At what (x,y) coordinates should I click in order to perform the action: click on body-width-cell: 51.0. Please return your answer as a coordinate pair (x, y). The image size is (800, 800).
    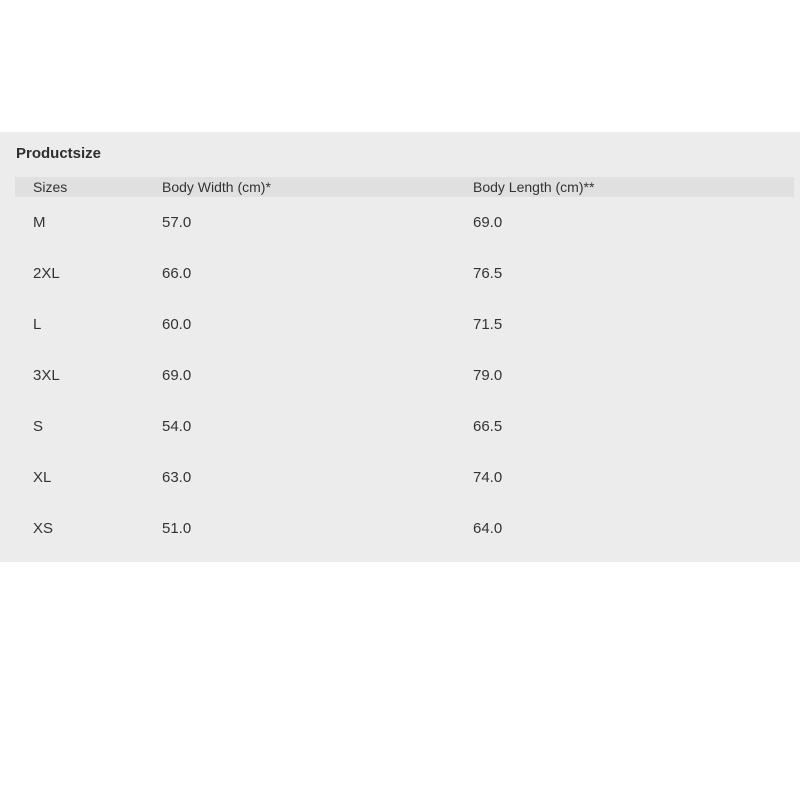
    Looking at the image, I should click on (177, 528).